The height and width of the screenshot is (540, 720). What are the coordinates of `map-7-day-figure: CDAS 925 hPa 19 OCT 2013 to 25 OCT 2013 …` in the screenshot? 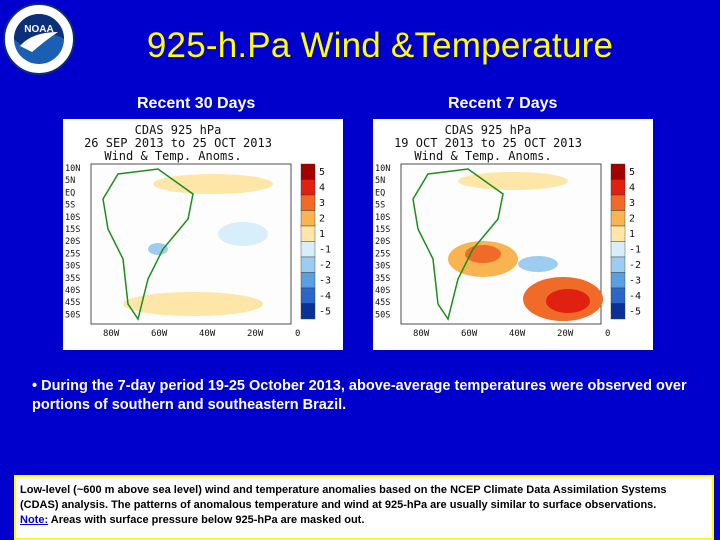 It's located at (508, 231).